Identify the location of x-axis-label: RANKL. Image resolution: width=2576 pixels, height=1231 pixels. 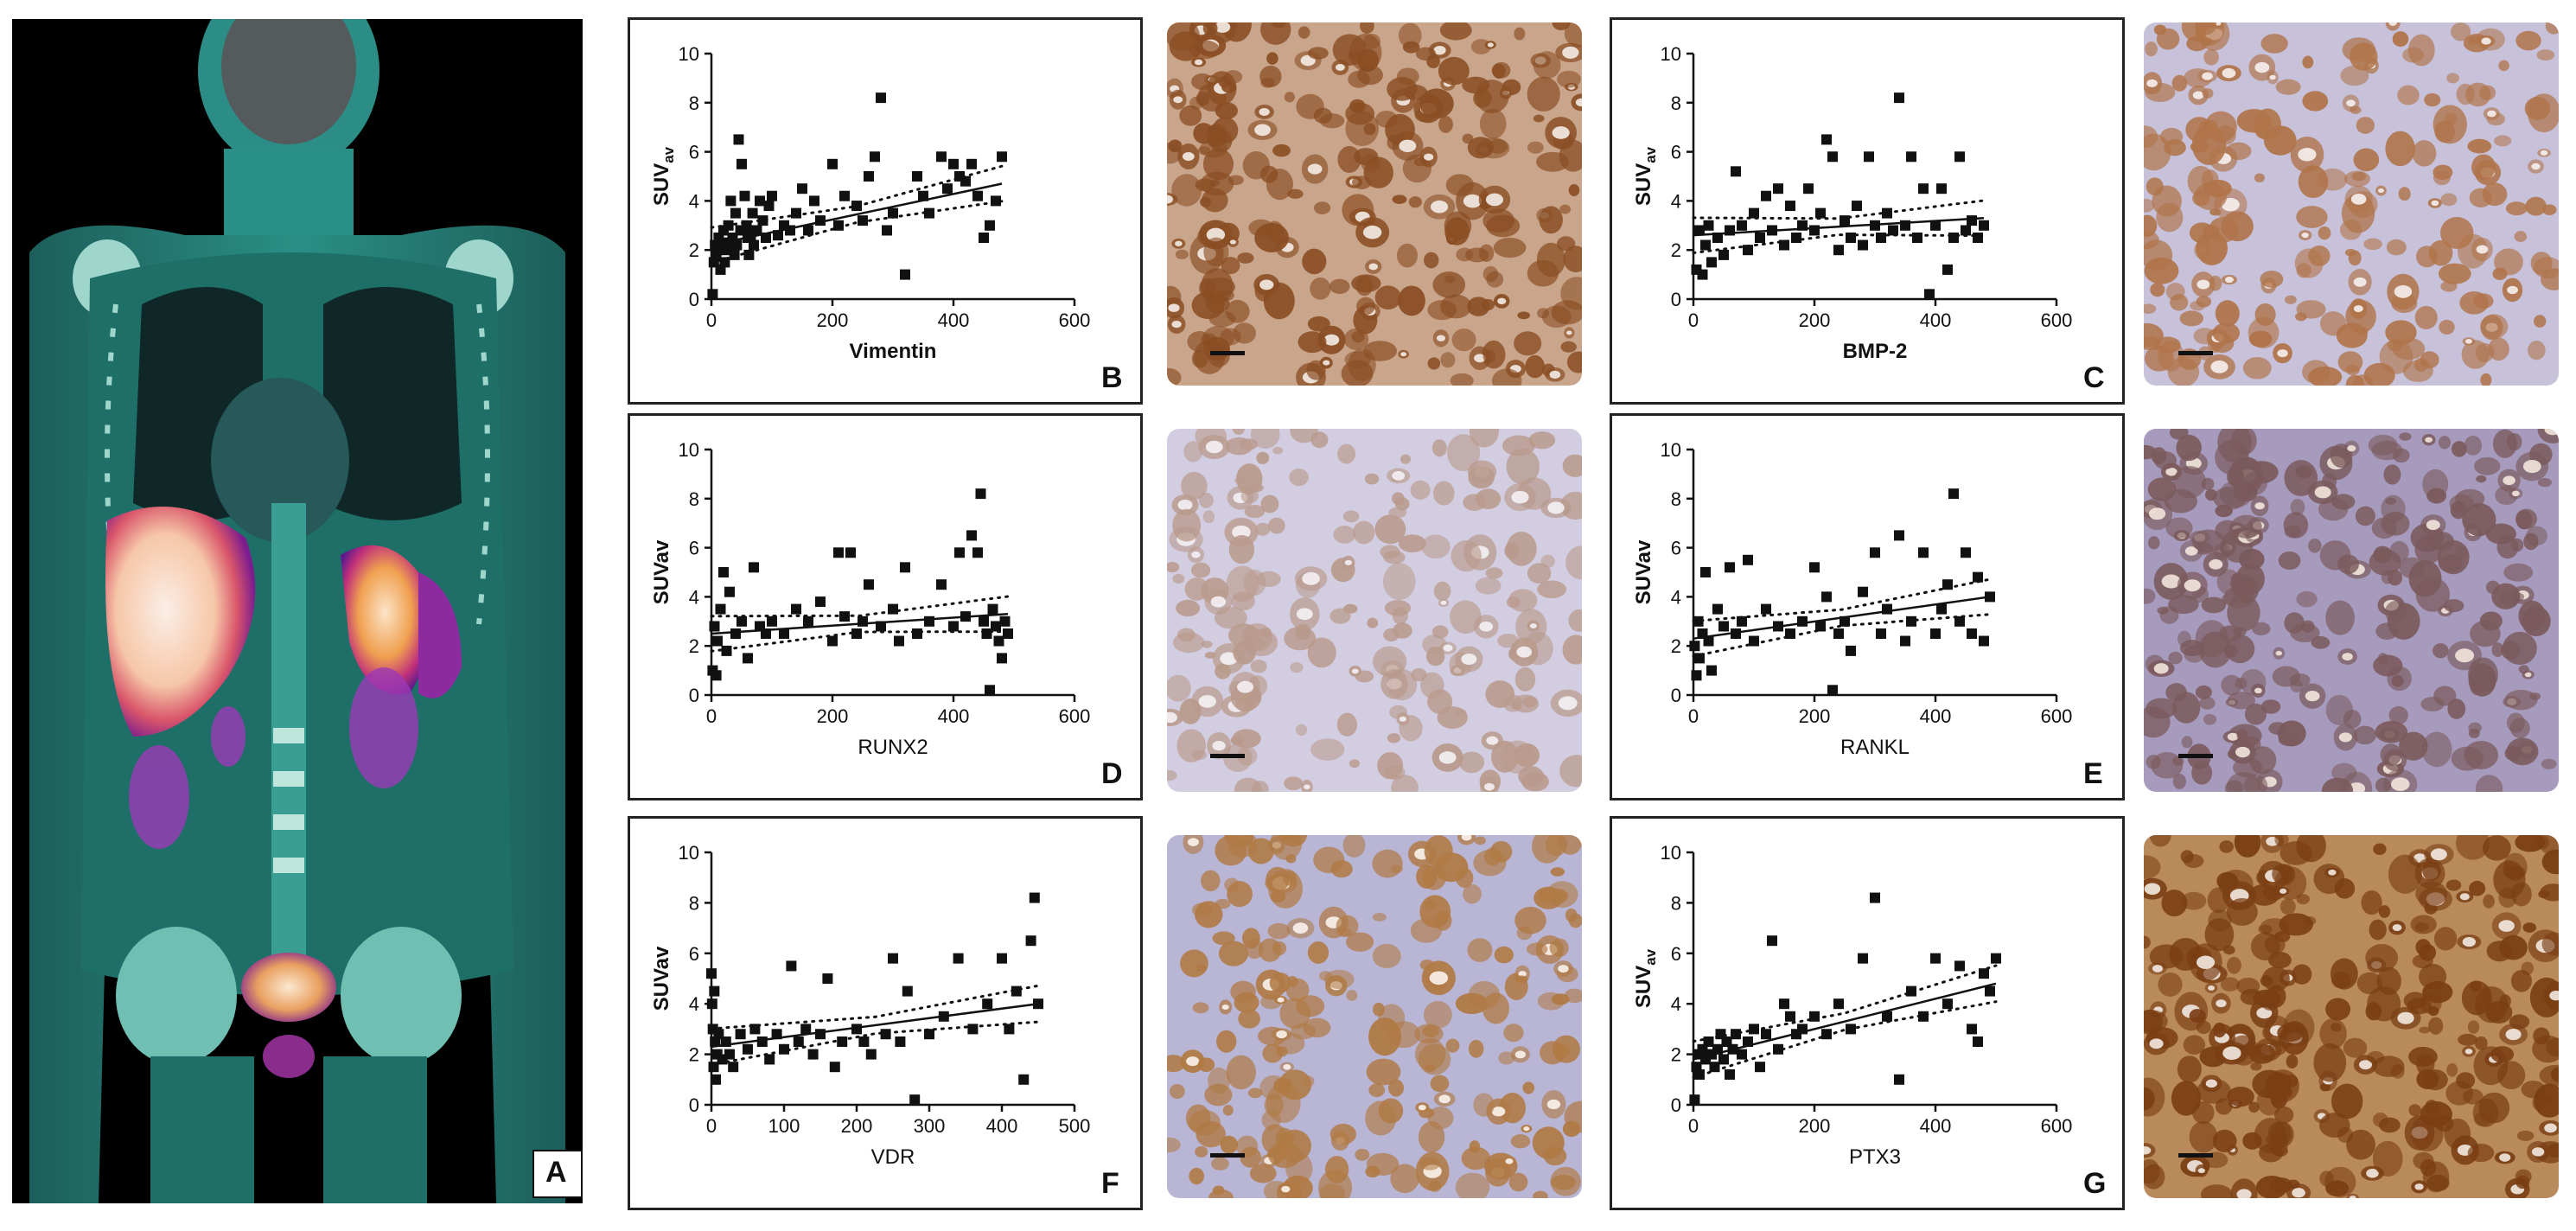
(1875, 747).